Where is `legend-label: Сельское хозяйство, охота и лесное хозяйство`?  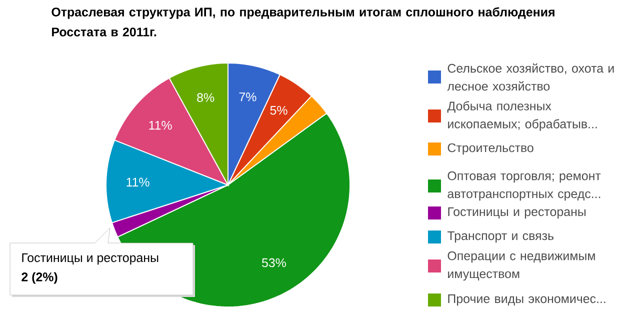
legend-label: Сельское хозяйство, охота и лесное хозяйство is located at coordinates (530, 77).